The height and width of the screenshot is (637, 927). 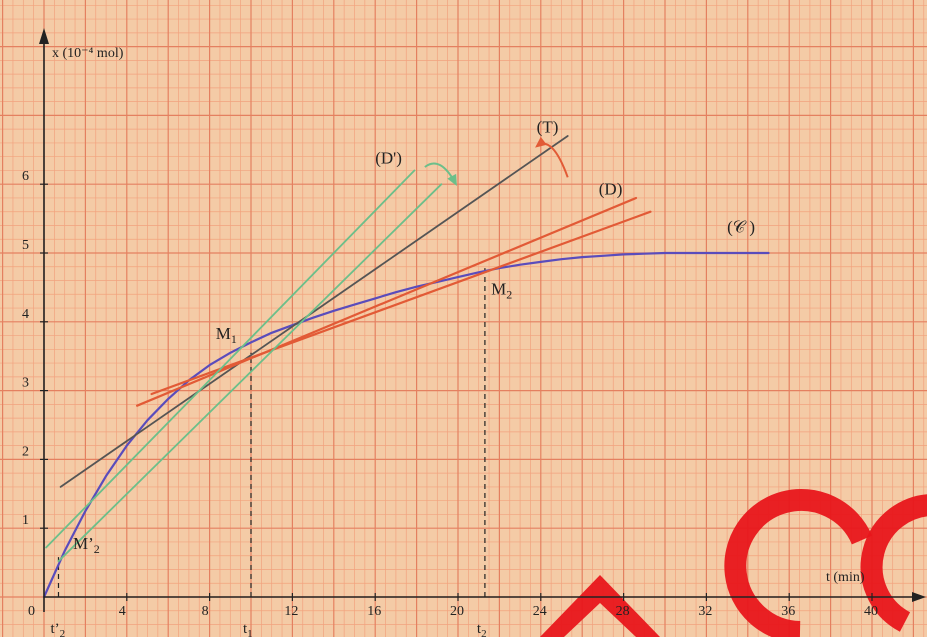 I want to click on series-labels: (T) (D) (D') (𝒞 ), so click(x=565, y=177).